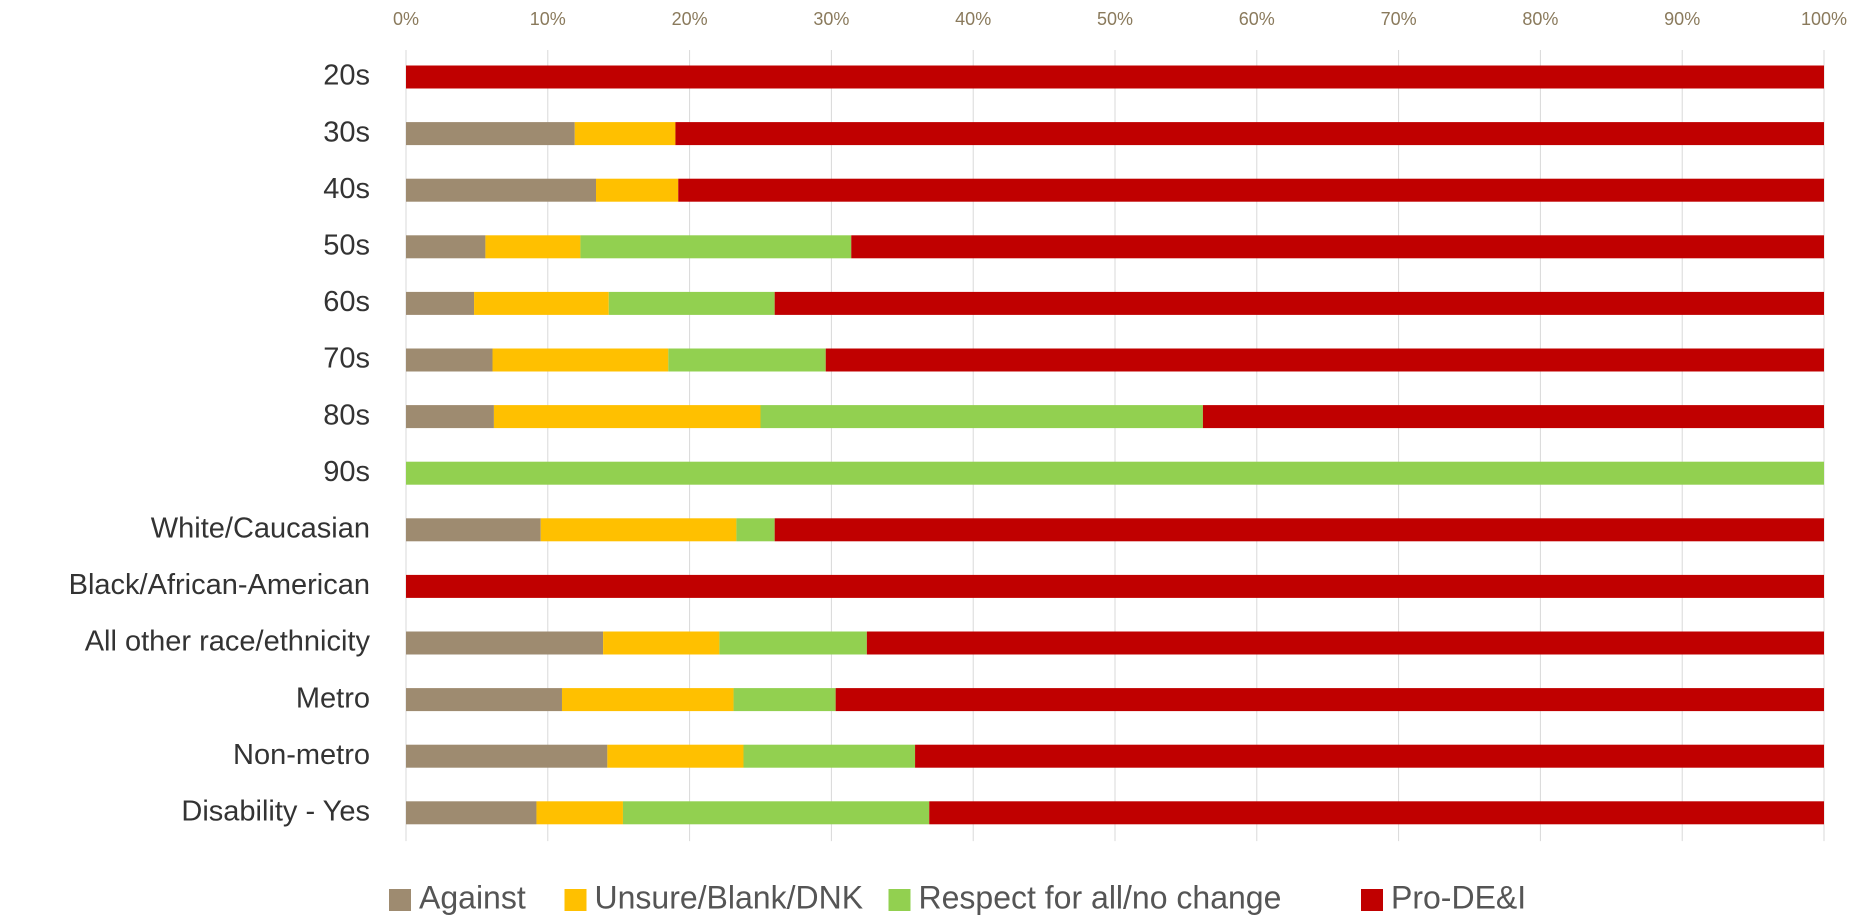  I want to click on legend-label: Respect for all/no change, so click(1100, 897).